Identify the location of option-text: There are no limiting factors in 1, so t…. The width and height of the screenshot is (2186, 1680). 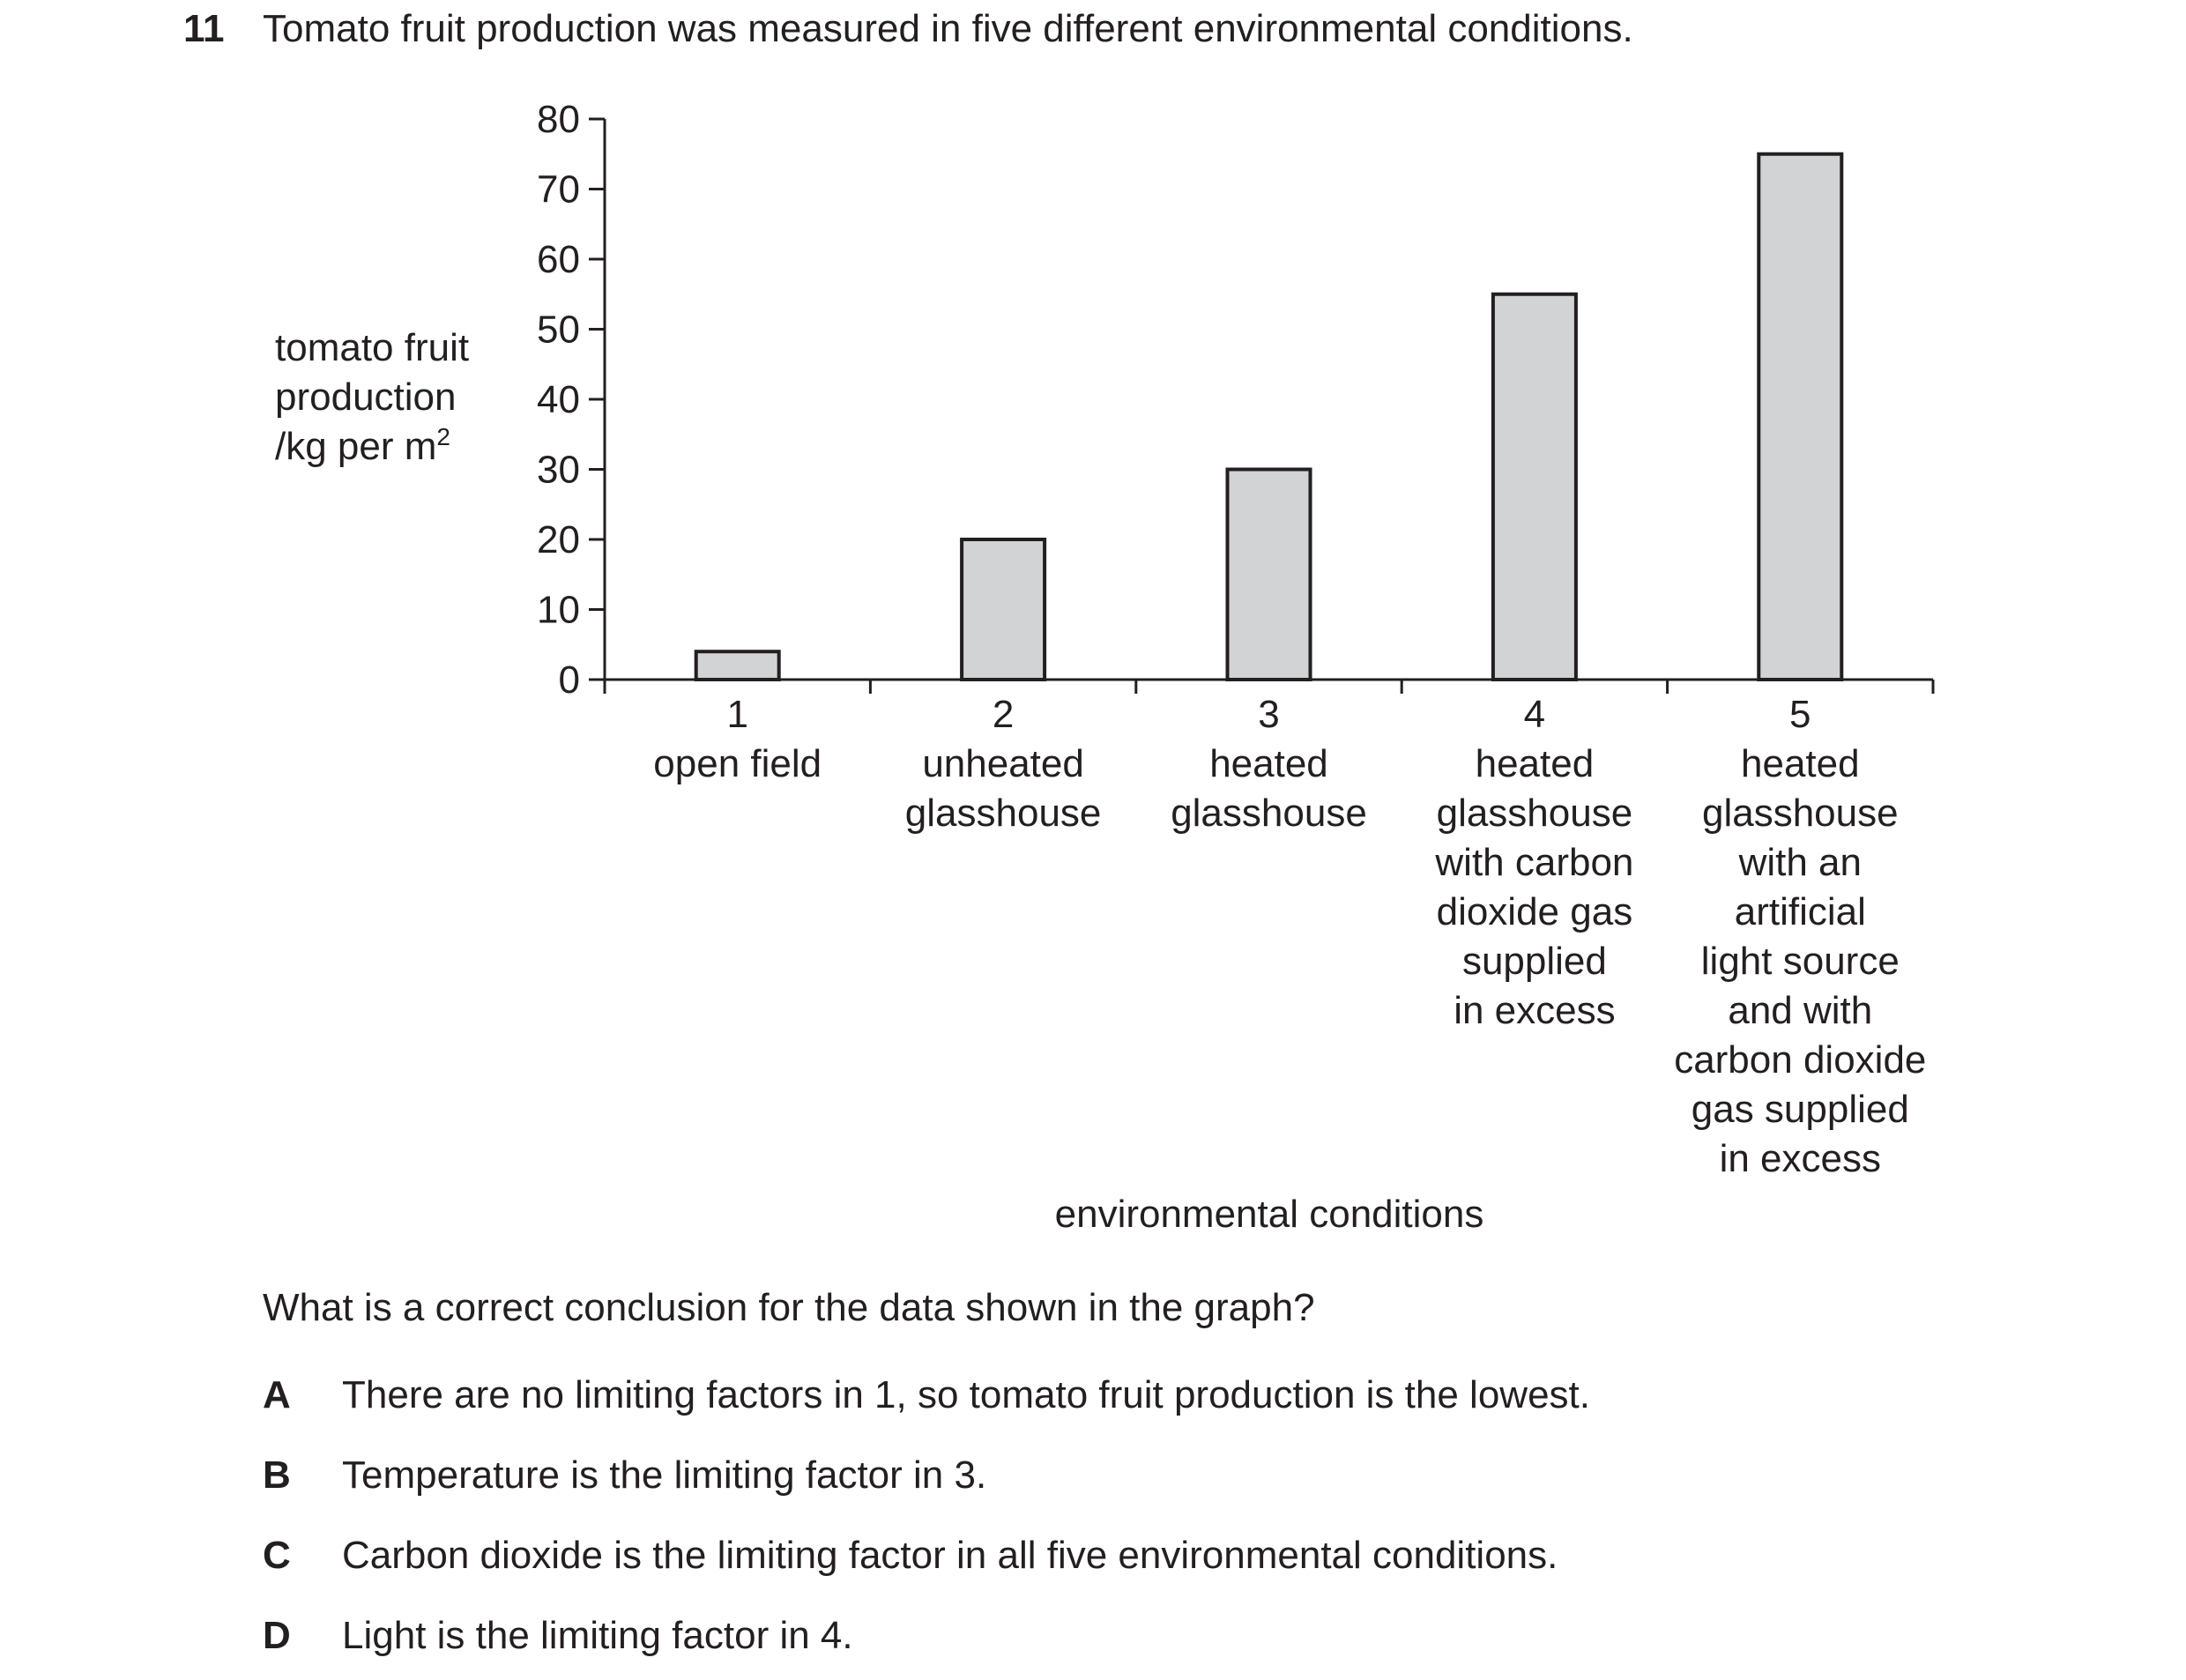
(966, 1394).